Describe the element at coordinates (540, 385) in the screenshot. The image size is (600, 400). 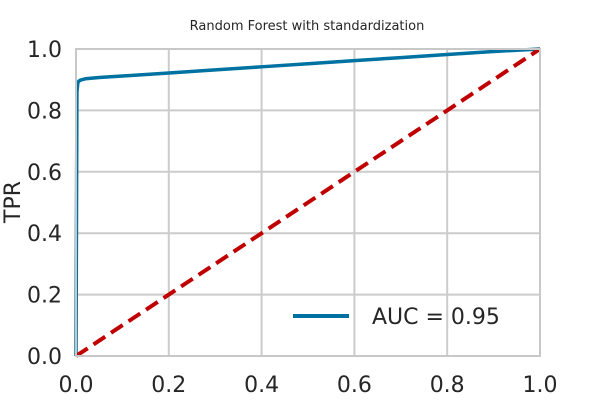
I see `x-tick-label-5: 1.0` at that location.